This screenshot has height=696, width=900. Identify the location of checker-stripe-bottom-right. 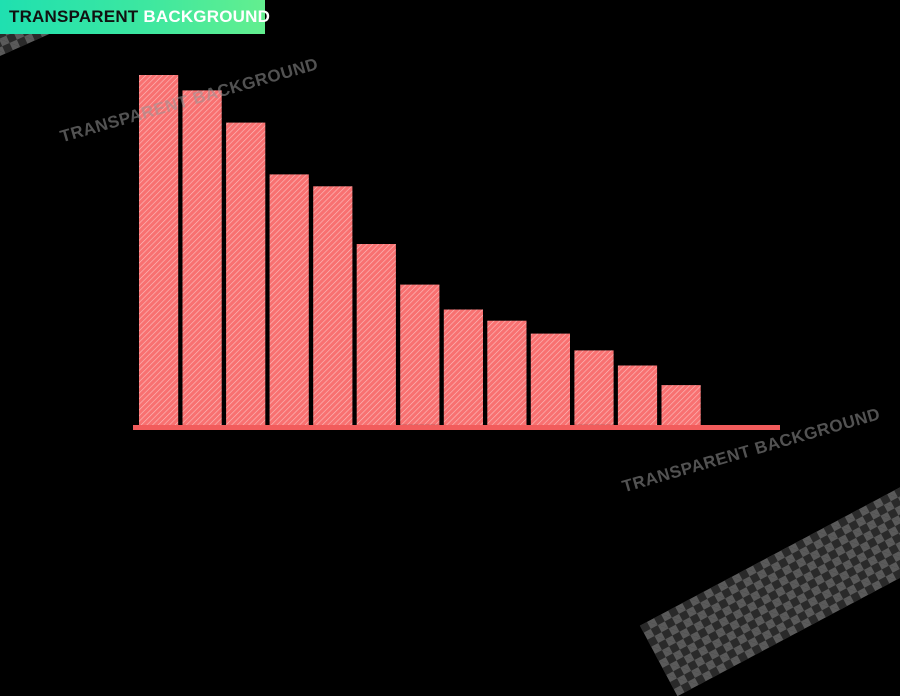
(769, 585).